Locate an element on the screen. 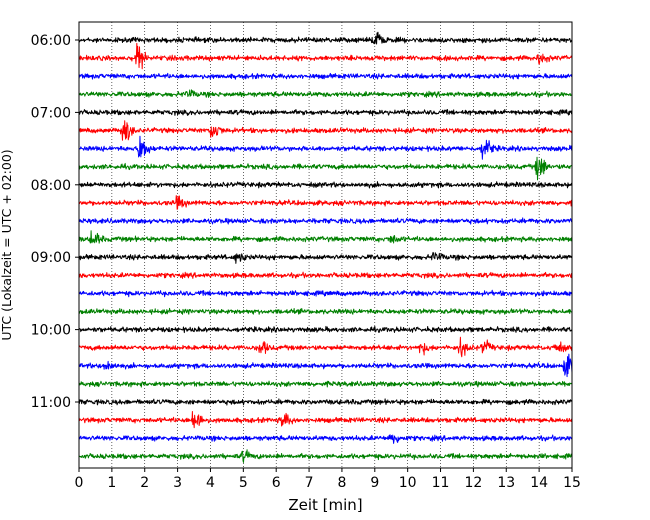 This screenshot has height=520, width=650. y-tick-label: 07:00 is located at coordinates (51, 113).